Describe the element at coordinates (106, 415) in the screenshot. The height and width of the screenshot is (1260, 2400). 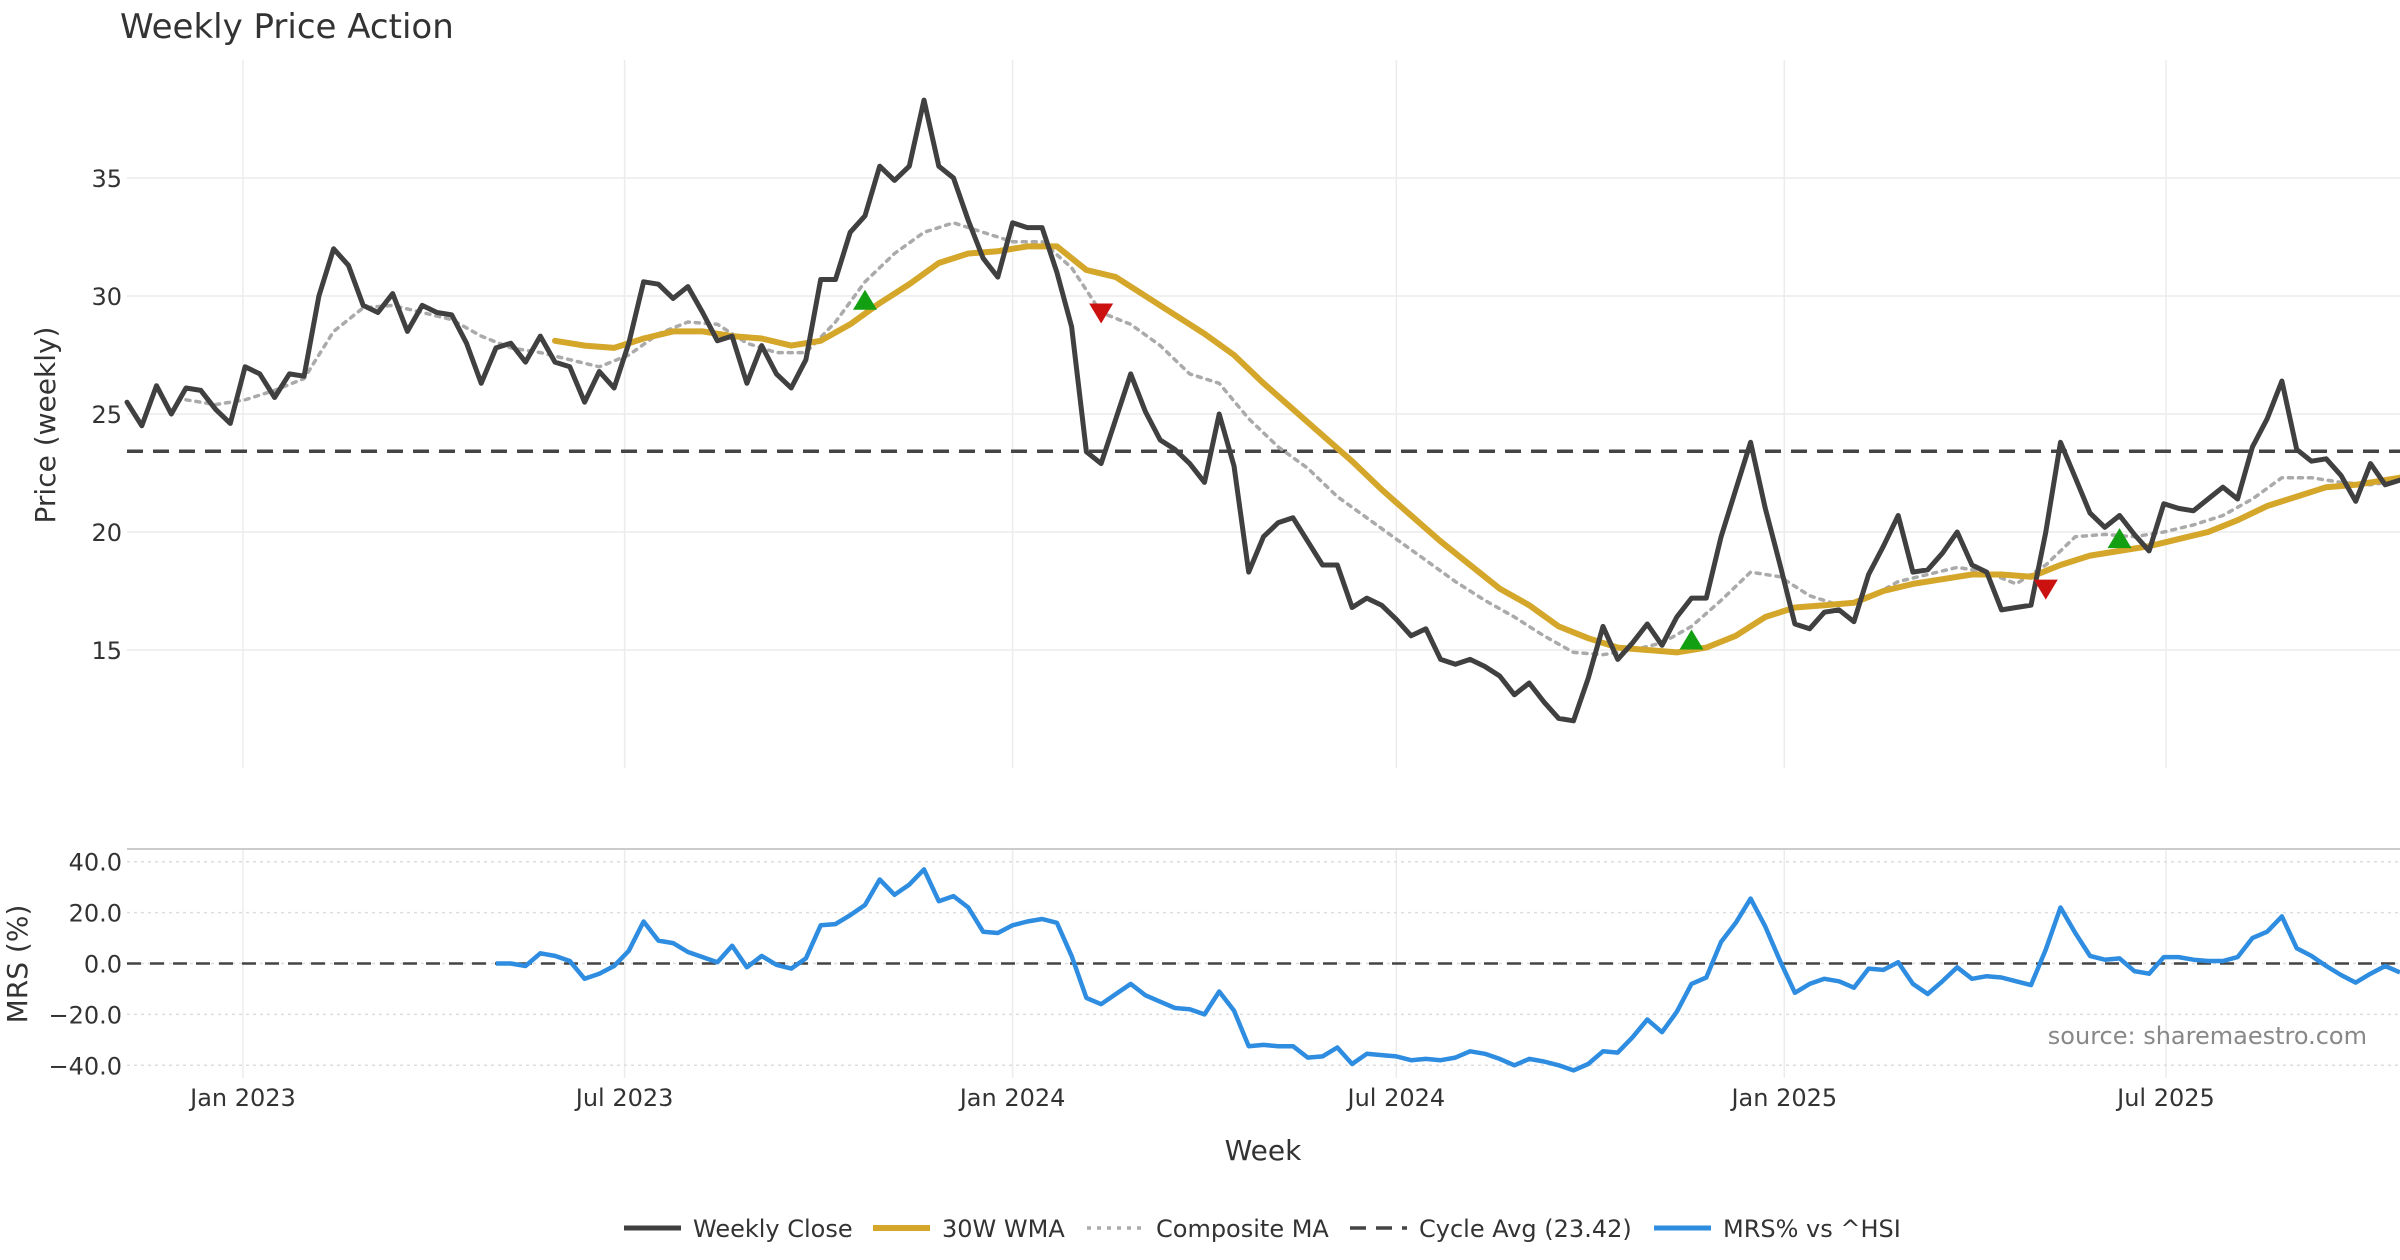
I see `price-y-tick-label: 25` at that location.